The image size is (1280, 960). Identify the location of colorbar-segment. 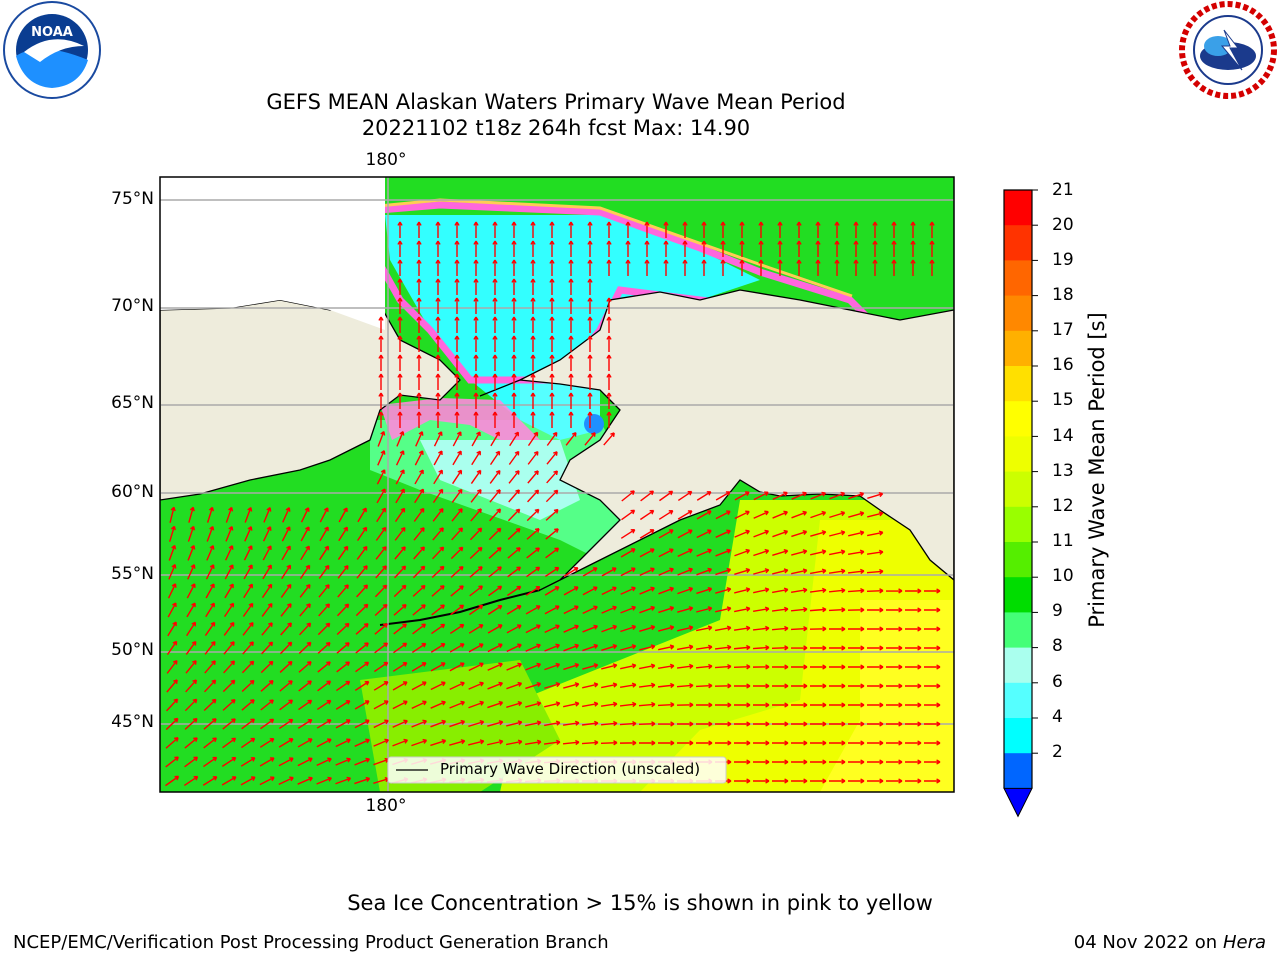
(1018, 208).